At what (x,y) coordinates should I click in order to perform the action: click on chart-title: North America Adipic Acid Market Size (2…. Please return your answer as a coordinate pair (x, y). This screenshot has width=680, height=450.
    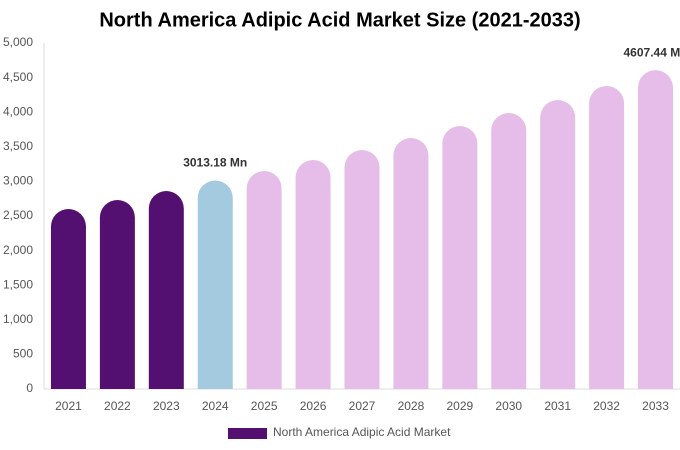
    Looking at the image, I should click on (339, 20).